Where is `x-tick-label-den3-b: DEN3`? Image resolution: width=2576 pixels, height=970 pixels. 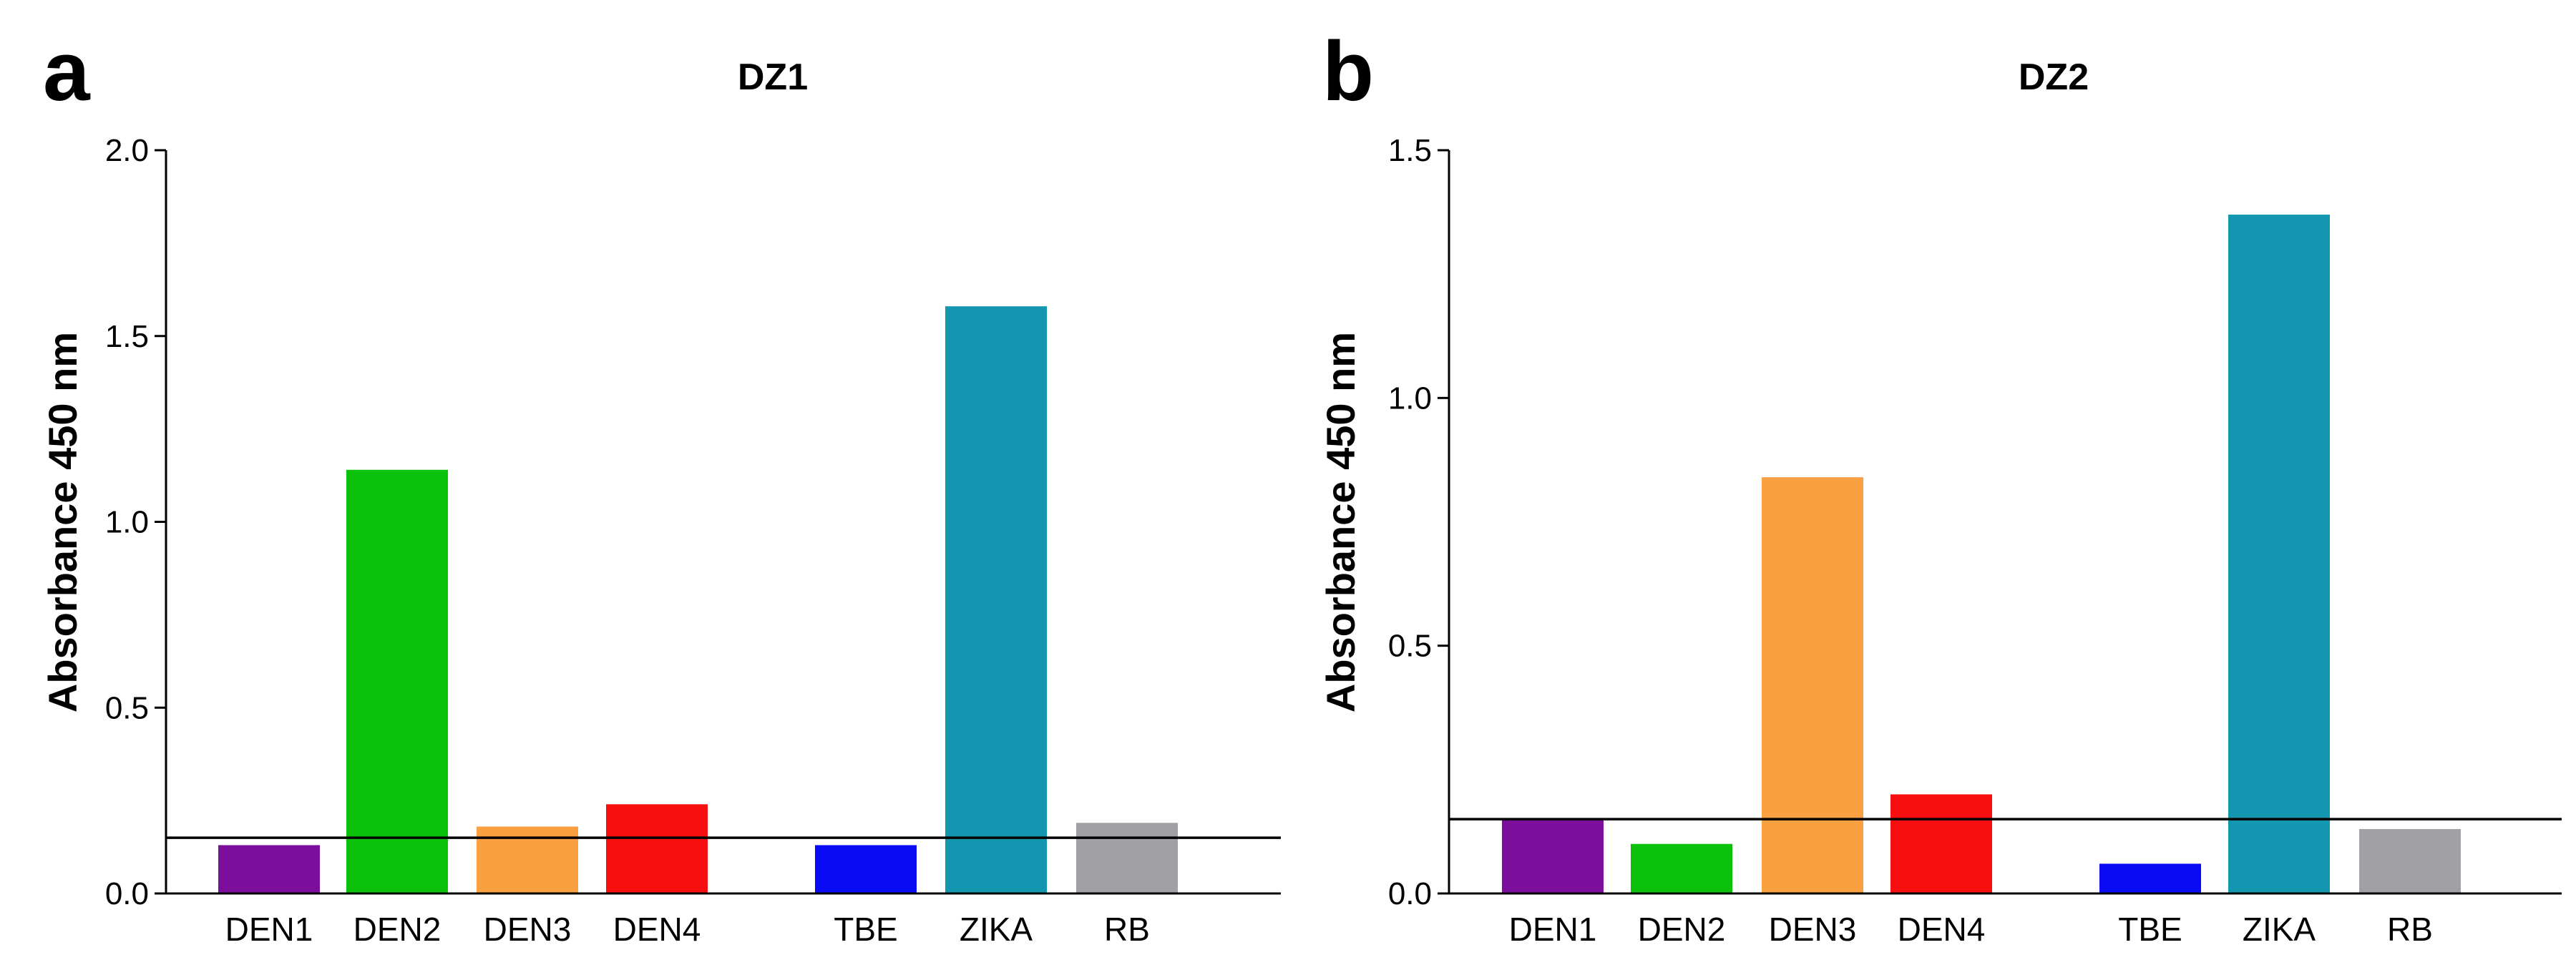
x-tick-label-den3-b: DEN3 is located at coordinates (1813, 929).